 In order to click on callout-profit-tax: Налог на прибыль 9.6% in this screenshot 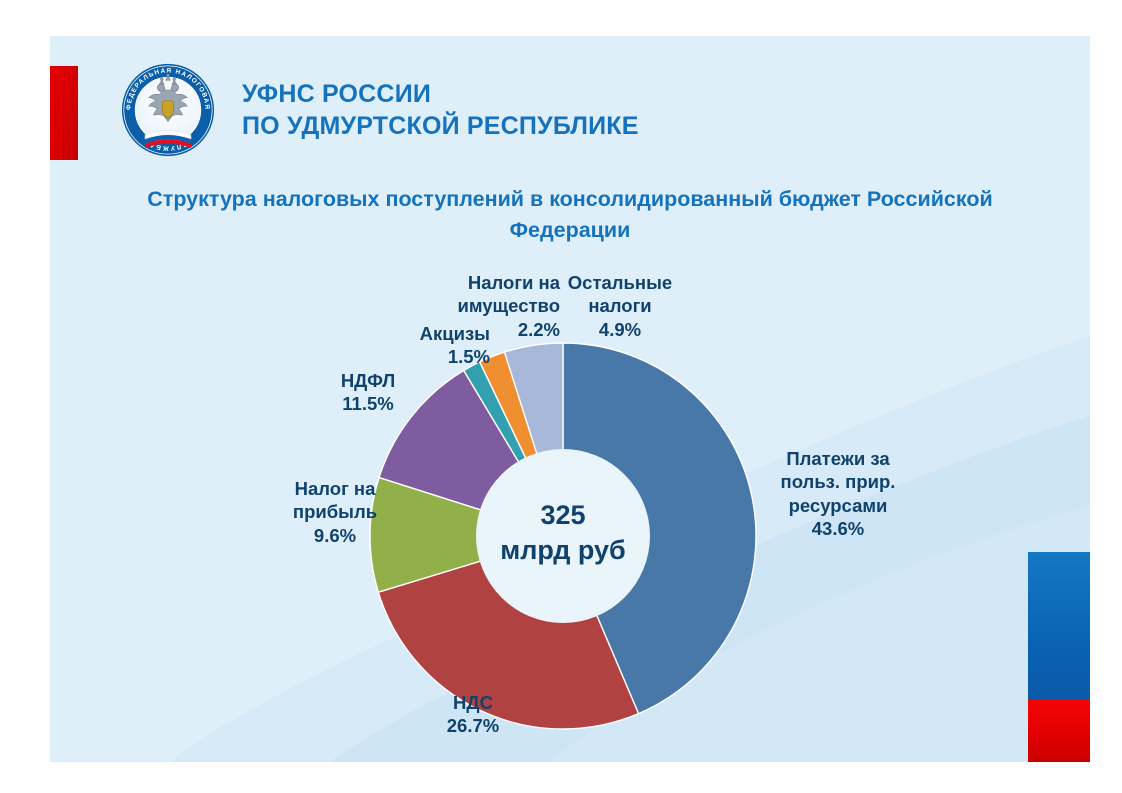, I will do `click(335, 512)`.